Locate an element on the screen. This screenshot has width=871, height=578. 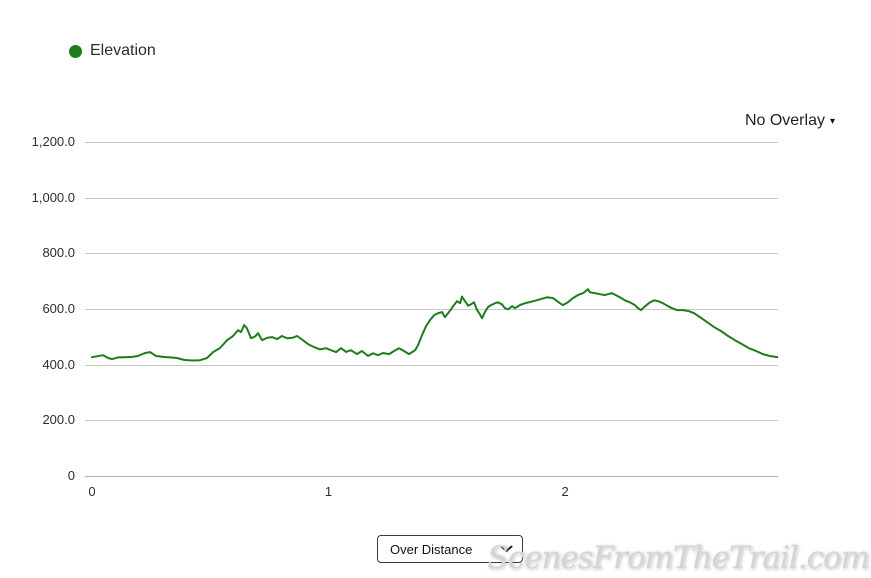
elevation-series-dot is located at coordinates (75, 51).